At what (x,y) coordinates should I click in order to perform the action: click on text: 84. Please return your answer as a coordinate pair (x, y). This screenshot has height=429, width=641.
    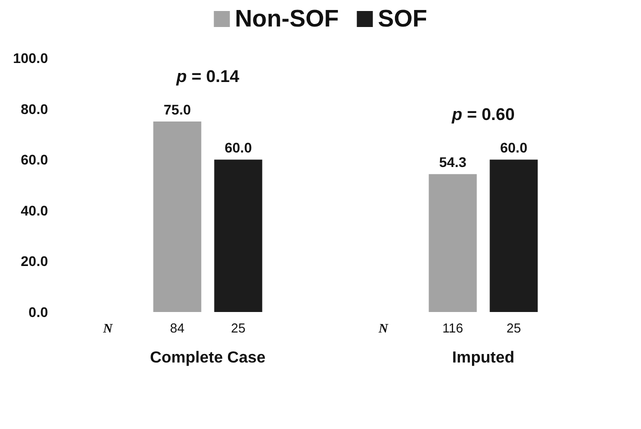
    Looking at the image, I should click on (177, 328).